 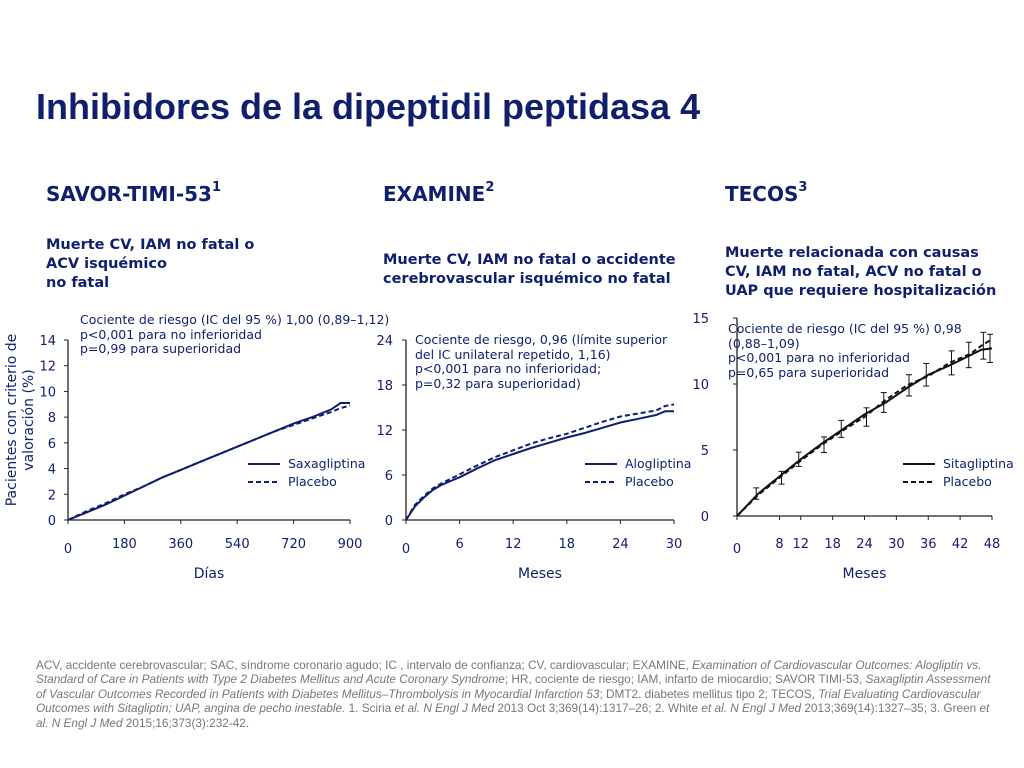 I want to click on hr-line: (0,88–1,09), so click(x=764, y=343).